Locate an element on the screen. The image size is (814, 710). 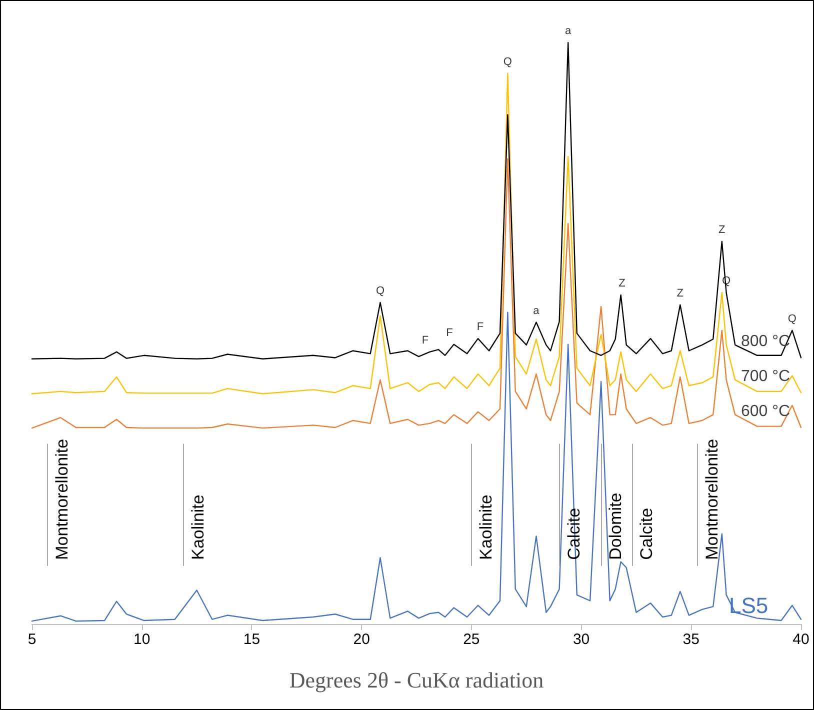
x-tick-label: 35 is located at coordinates (691, 639).